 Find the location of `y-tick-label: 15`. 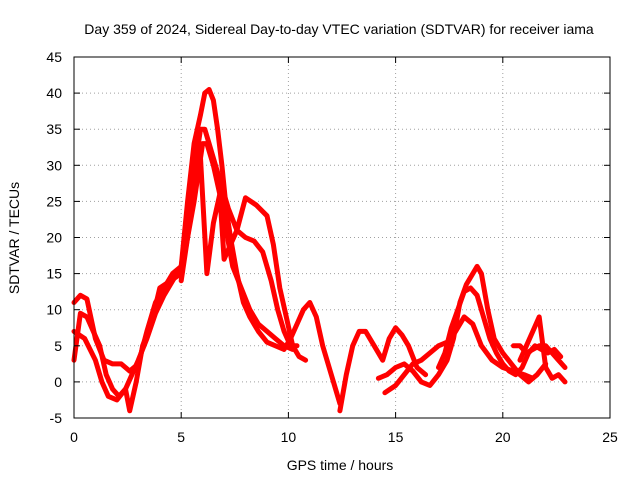

y-tick-label: 15 is located at coordinates (54, 274).